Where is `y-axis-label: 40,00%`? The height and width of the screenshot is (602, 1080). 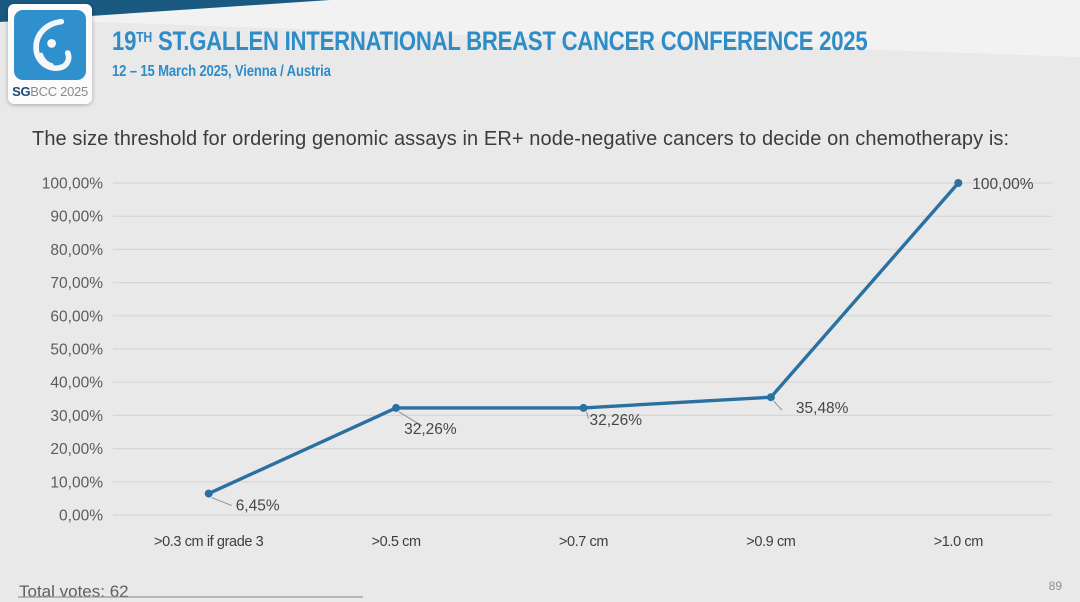
y-axis-label: 40,00% is located at coordinates (76, 383).